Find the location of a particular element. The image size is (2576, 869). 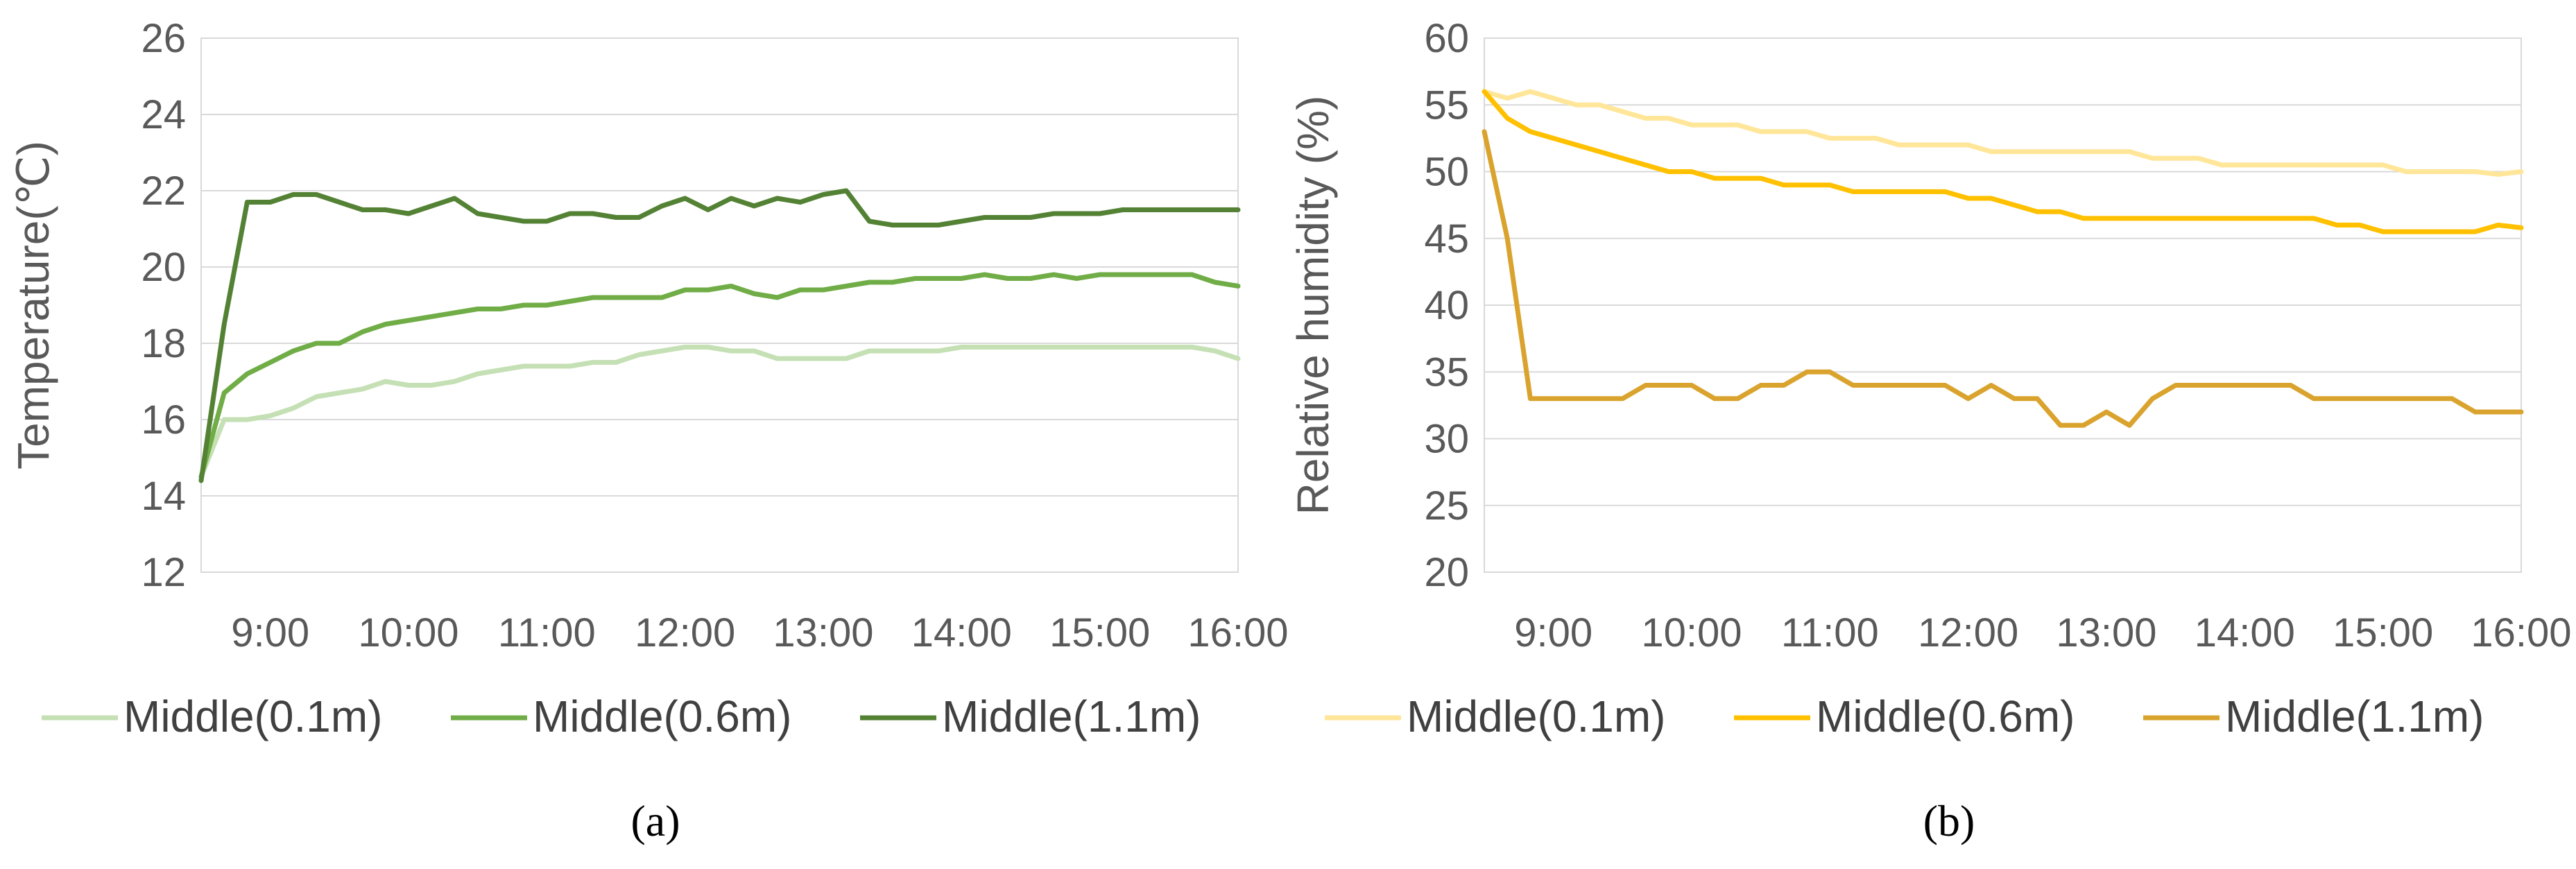

chart-b-y-tick-label: 60 is located at coordinates (1446, 38).